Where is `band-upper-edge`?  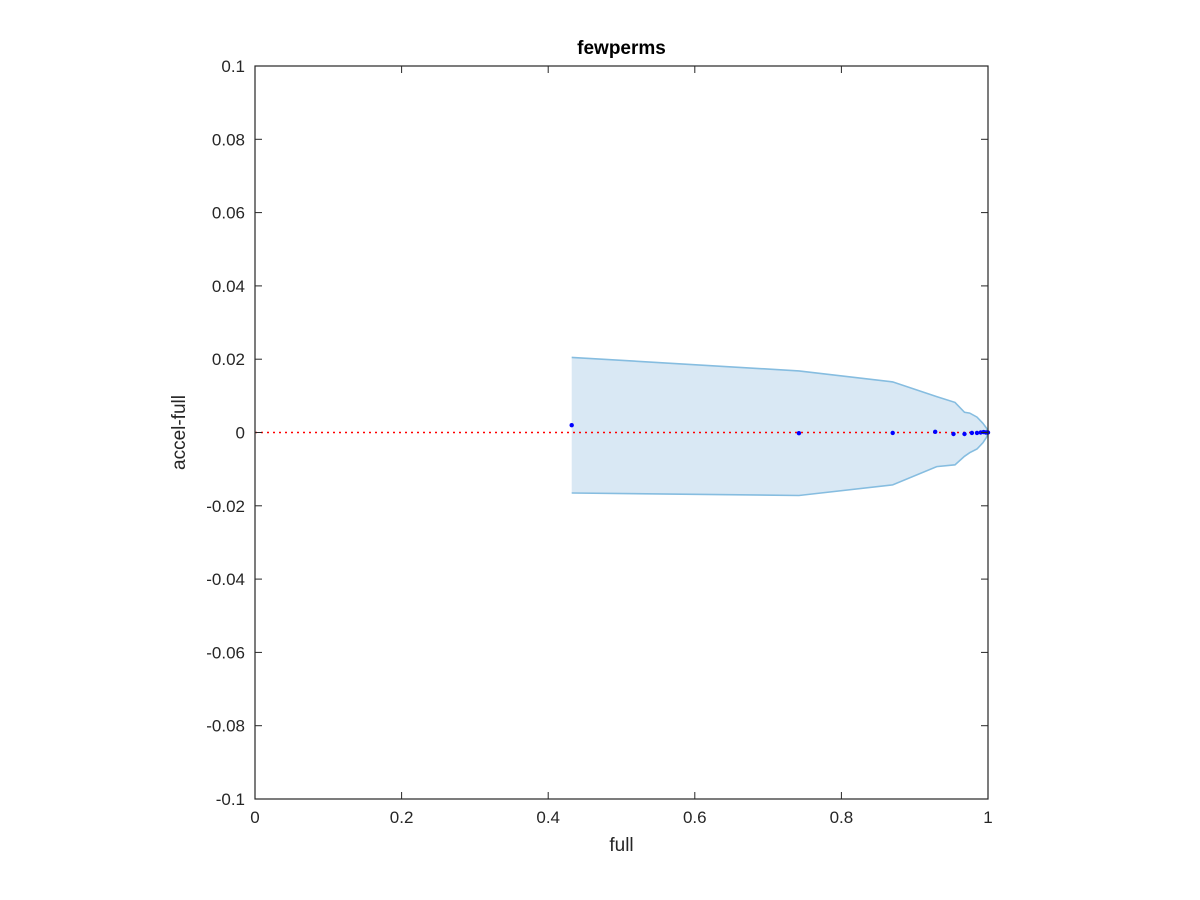 band-upper-edge is located at coordinates (780, 394).